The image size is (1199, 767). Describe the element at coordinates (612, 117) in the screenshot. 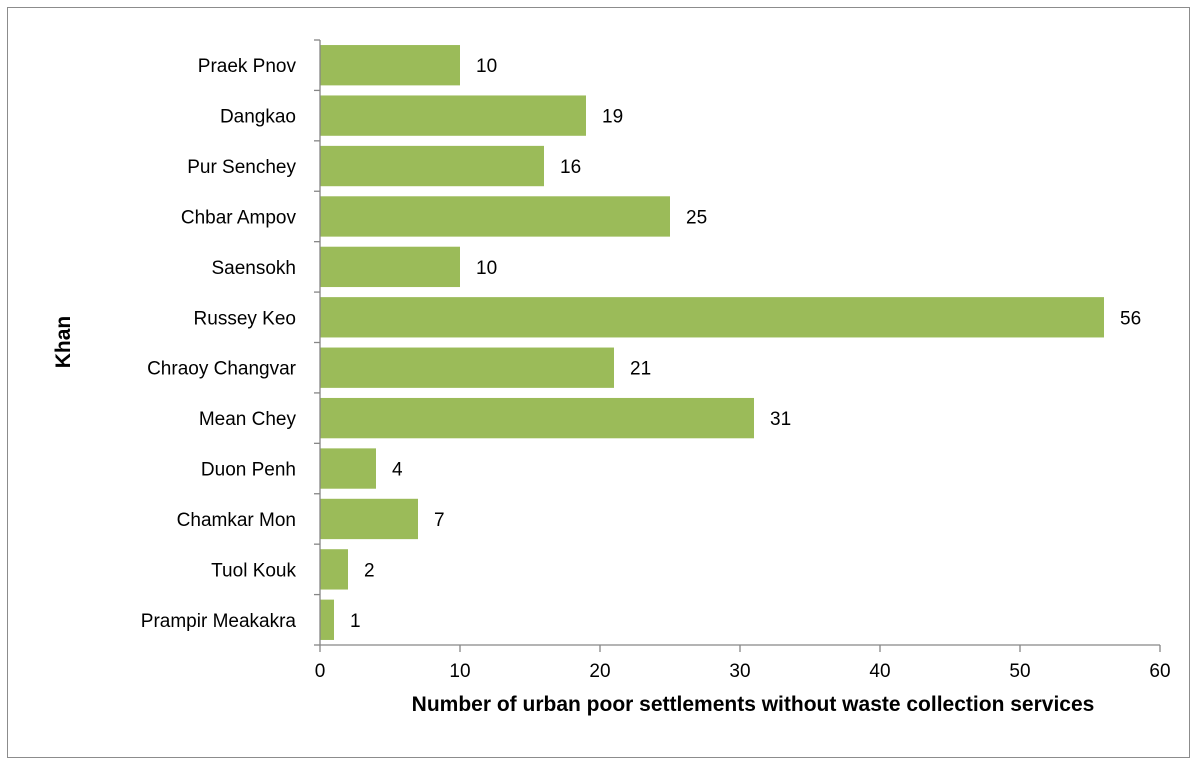

I see `data-label: 19` at that location.